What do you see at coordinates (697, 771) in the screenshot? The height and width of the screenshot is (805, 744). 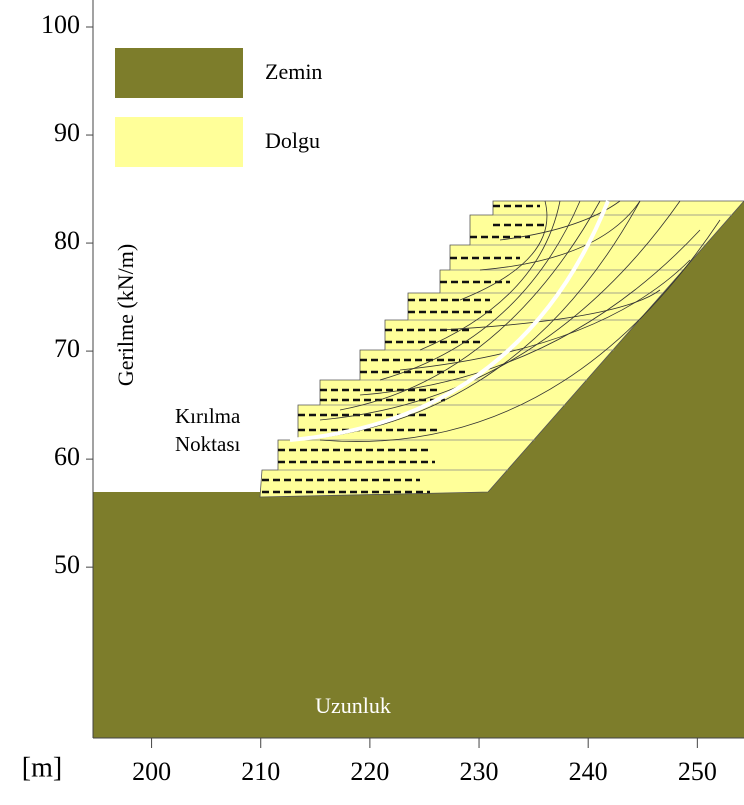 I see `x-tick-label: 250` at bounding box center [697, 771].